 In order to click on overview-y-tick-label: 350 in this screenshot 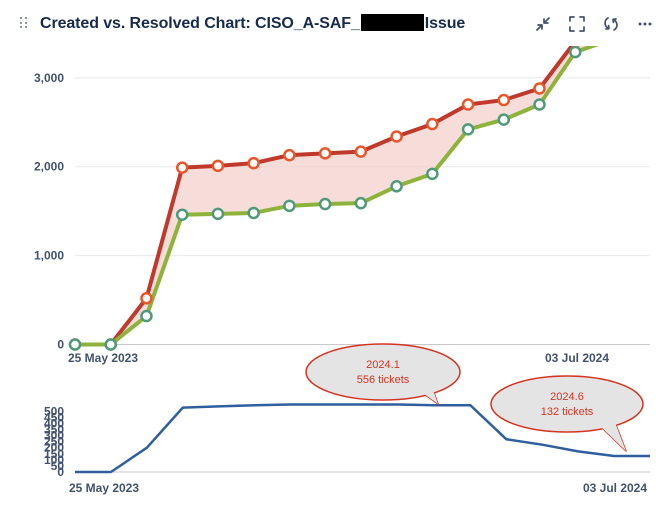, I will do `click(54, 430)`.